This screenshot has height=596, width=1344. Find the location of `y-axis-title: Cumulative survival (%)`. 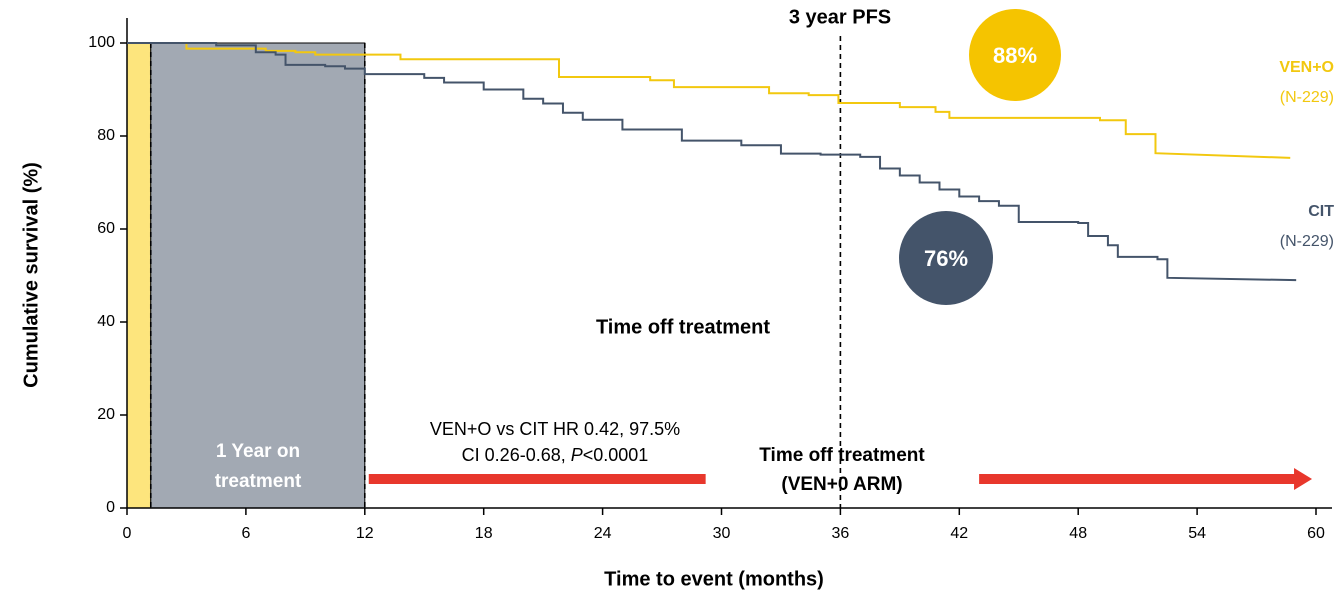

y-axis-title: Cumulative survival (%) is located at coordinates (31, 275).